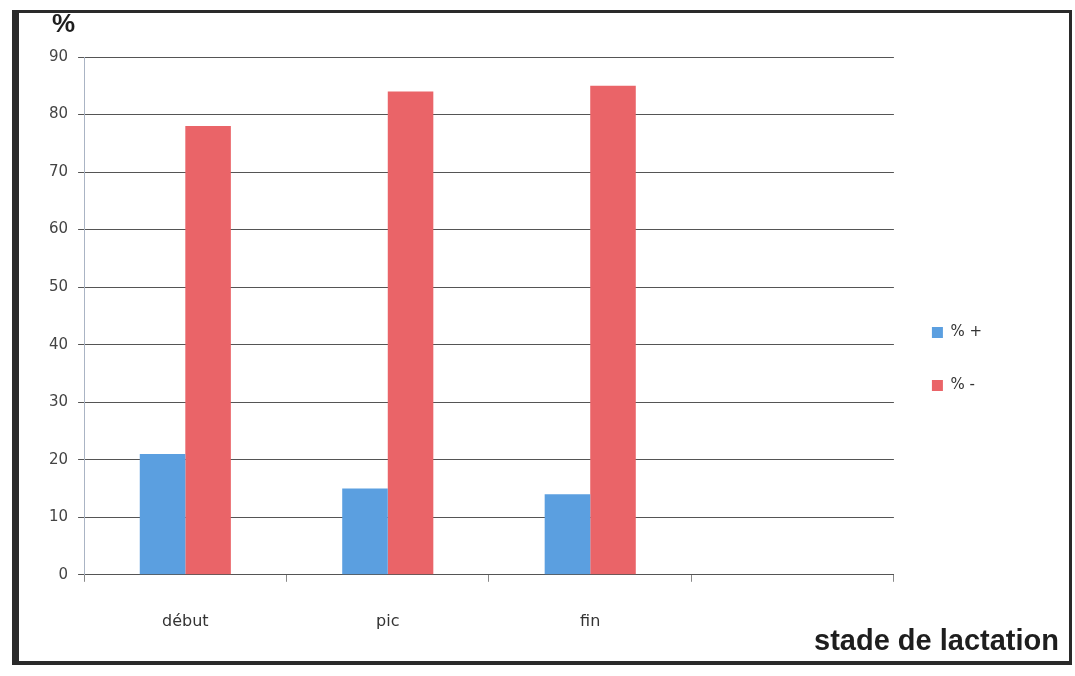 Image resolution: width=1075 pixels, height=676 pixels. I want to click on y-axis-title: %, so click(64, 23).